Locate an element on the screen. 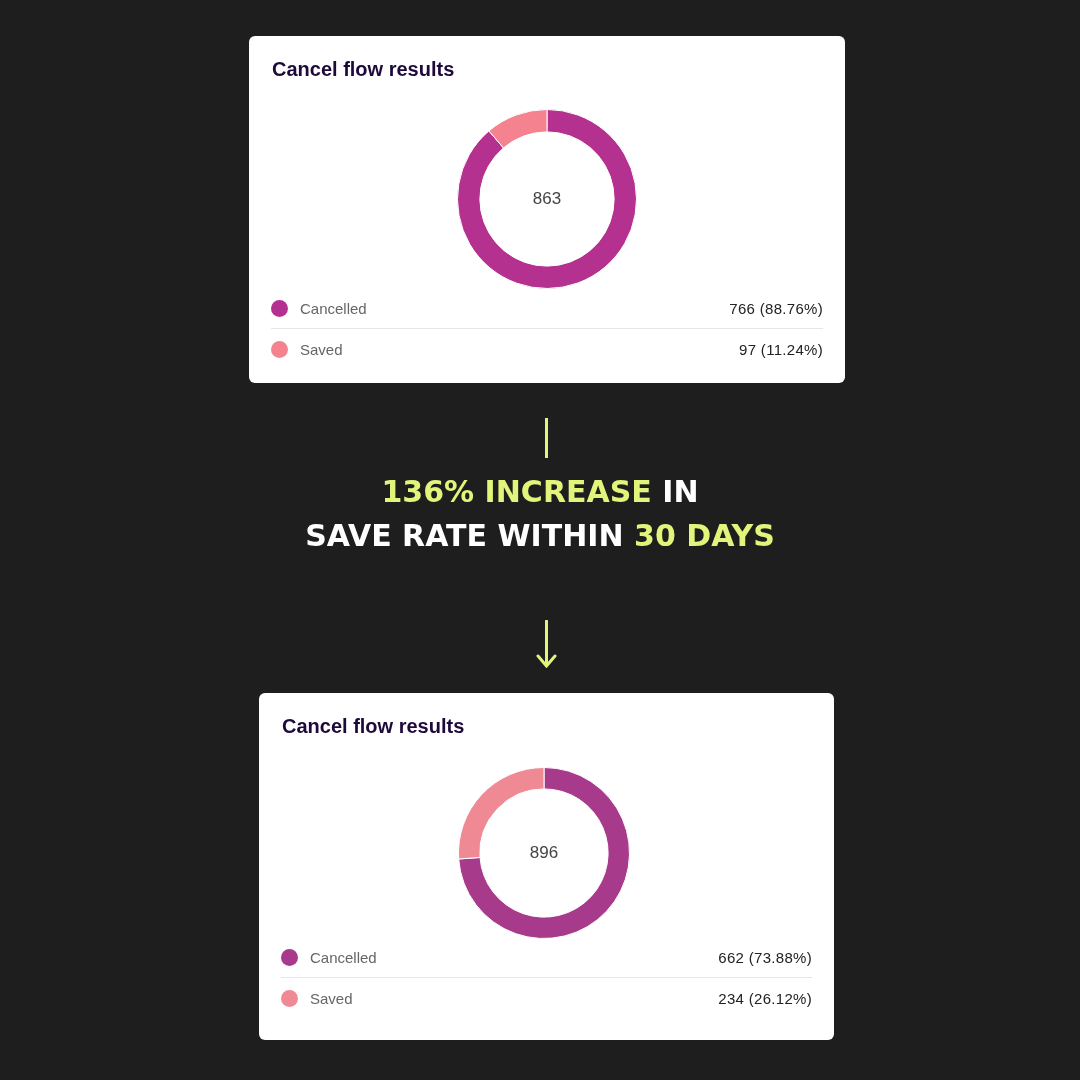 The height and width of the screenshot is (1080, 1080). data-label: 662 (73.88%) is located at coordinates (765, 957).